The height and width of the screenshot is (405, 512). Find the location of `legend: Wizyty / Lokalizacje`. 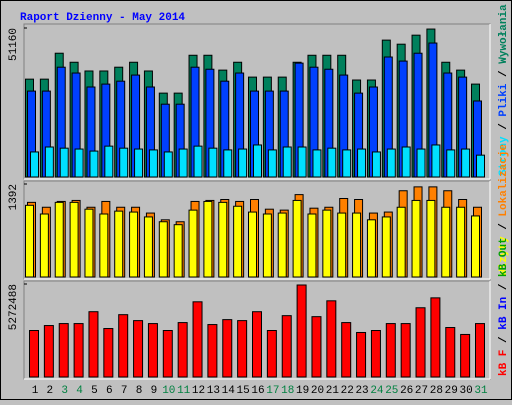

legend: Wizyty / Lokalizacje is located at coordinates (504, 210).